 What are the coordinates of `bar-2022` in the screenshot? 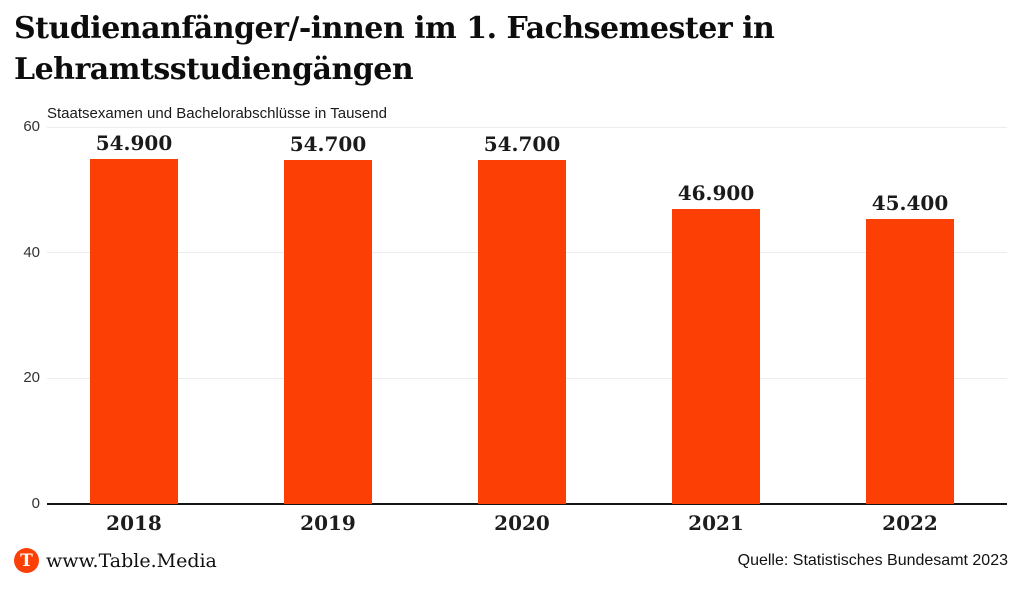 It's located at (910, 361).